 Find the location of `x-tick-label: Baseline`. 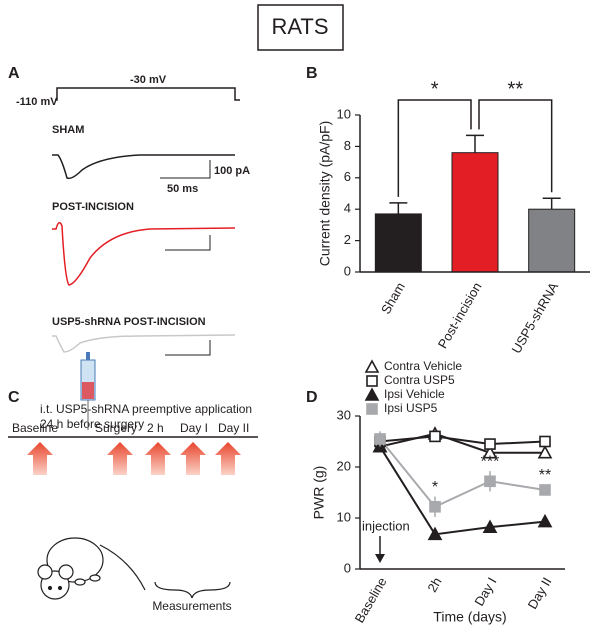

x-tick-label: Baseline is located at coordinates (371, 600).